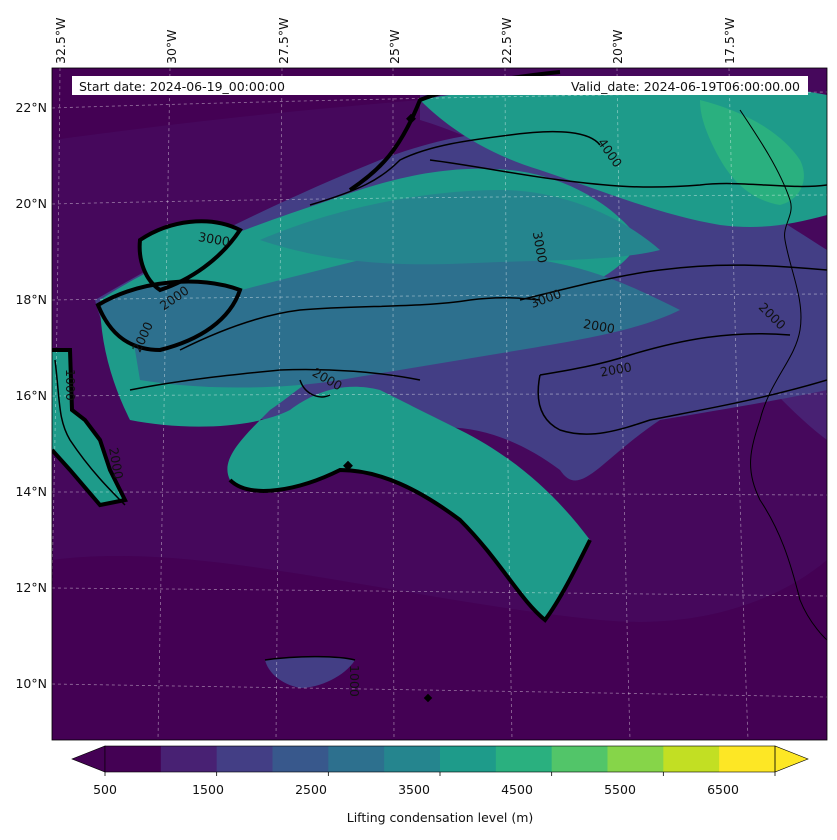 The height and width of the screenshot is (840, 837). I want to click on colorbar-tick-label: 4500, so click(517, 789).